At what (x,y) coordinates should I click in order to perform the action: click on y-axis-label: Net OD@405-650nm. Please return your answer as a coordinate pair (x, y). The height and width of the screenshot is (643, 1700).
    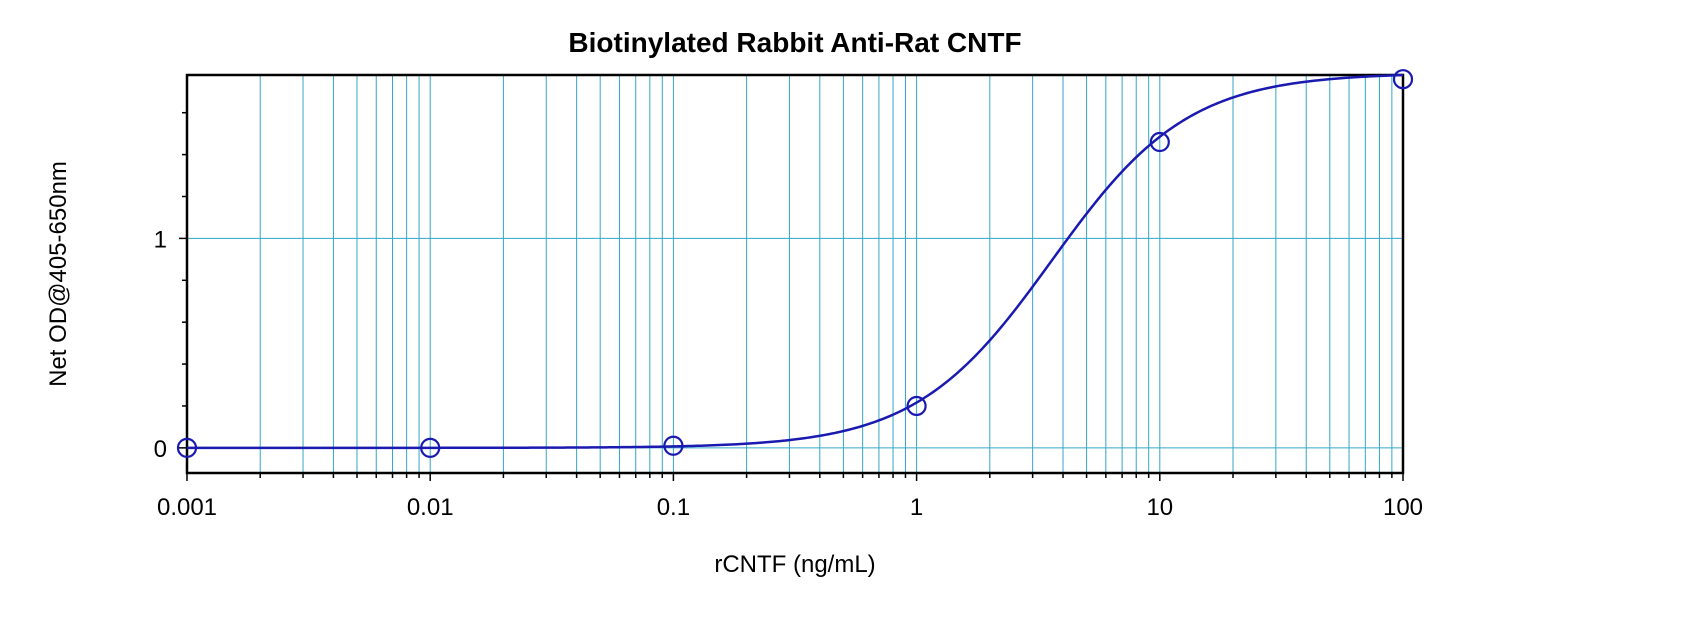
    Looking at the image, I should click on (58, 274).